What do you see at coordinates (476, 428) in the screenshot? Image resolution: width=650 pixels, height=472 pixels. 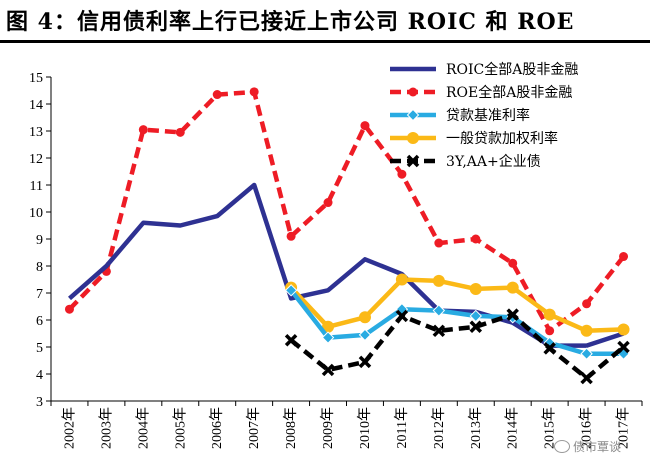 I see `x-tick-label: 2013年` at bounding box center [476, 428].